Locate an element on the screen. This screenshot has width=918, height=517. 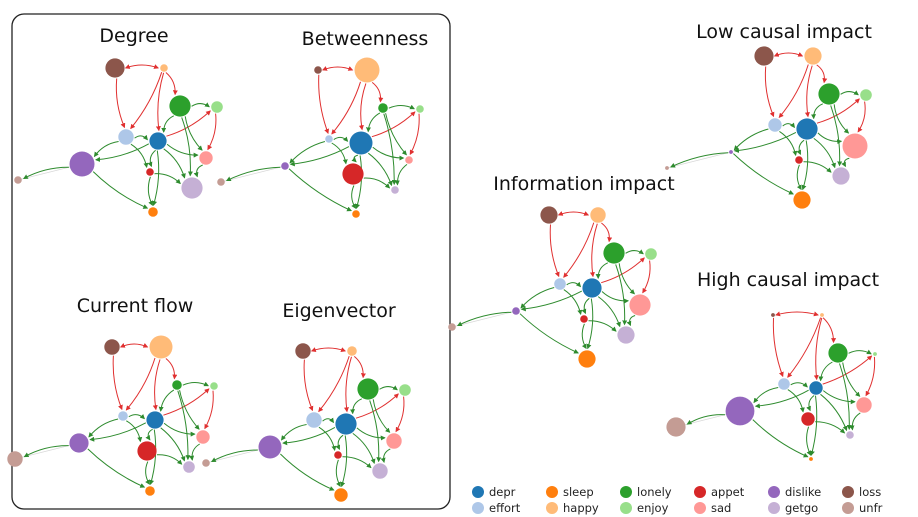
edge-lonely-enjoy is located at coordinates (401, 107).